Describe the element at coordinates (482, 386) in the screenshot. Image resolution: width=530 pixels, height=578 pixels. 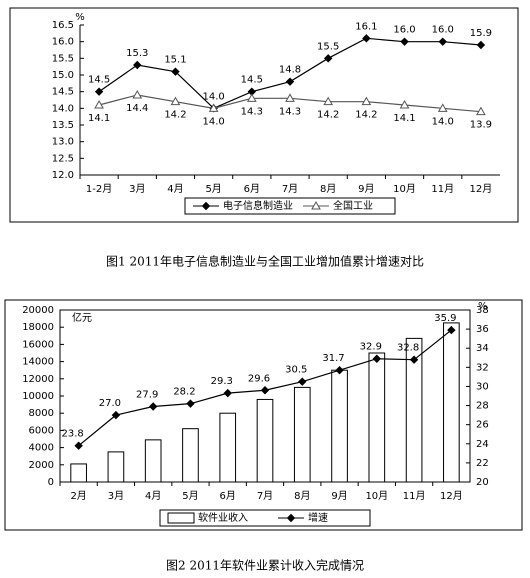
I see `y2-tick-label: 30` at that location.